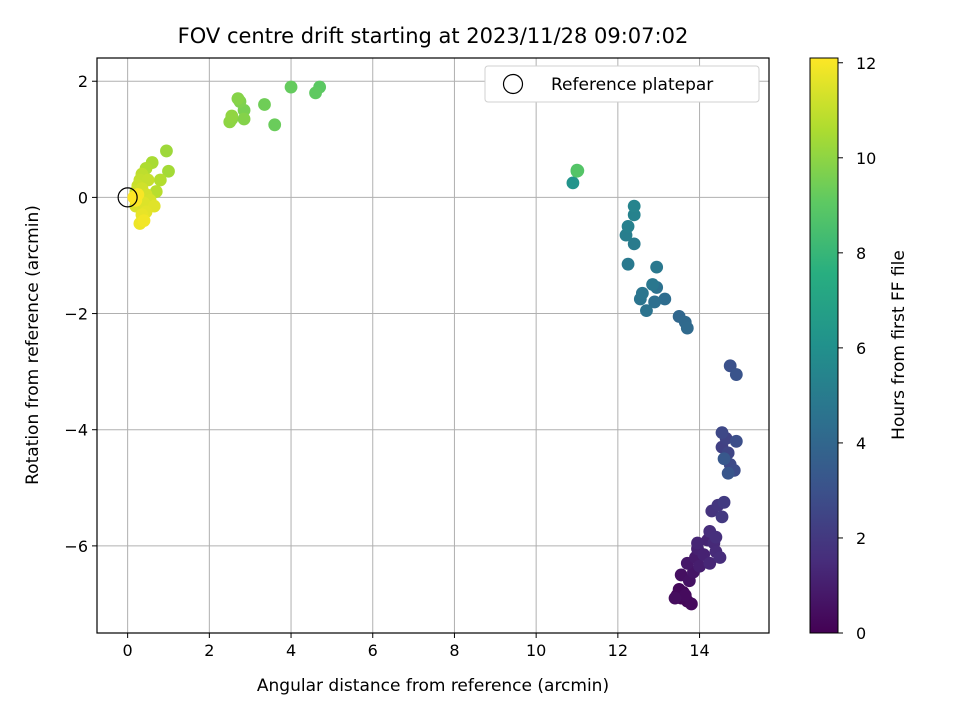 The image size is (960, 720). What do you see at coordinates (899, 345) in the screenshot?
I see `colorbar-label: Hours from first FF file` at bounding box center [899, 345].